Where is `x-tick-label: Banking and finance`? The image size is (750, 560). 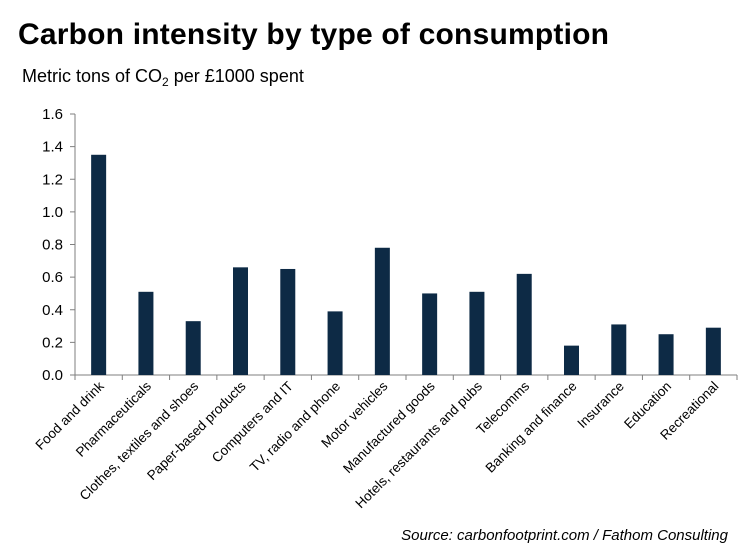
x-tick-label: Banking and finance is located at coordinates (531, 427).